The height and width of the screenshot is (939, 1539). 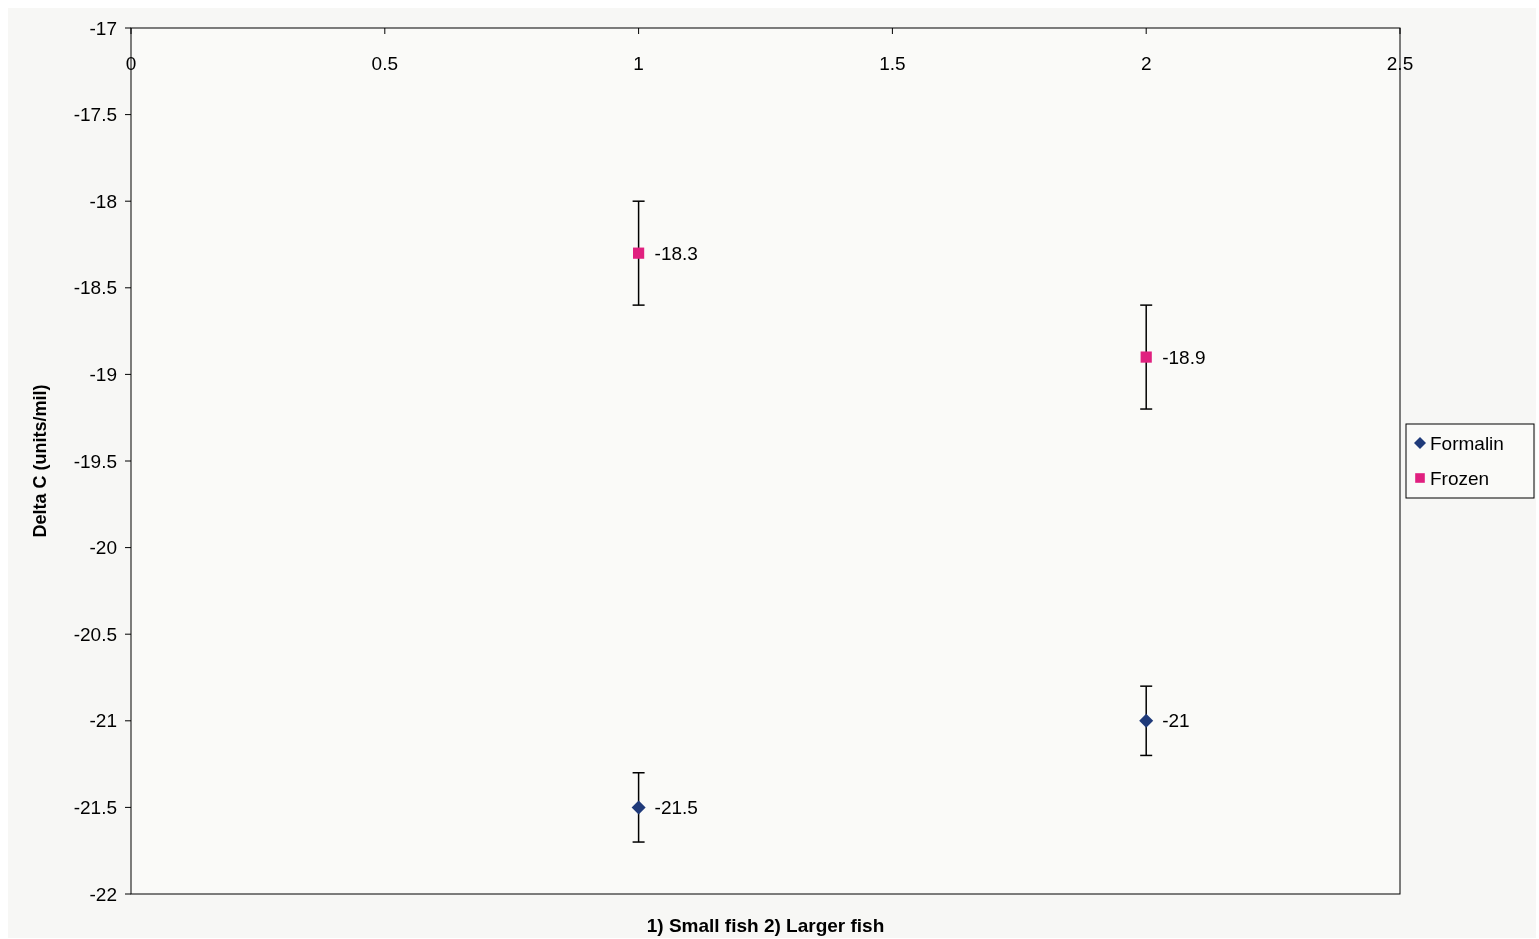 What do you see at coordinates (103, 721) in the screenshot?
I see `y-tick-label: -21` at bounding box center [103, 721].